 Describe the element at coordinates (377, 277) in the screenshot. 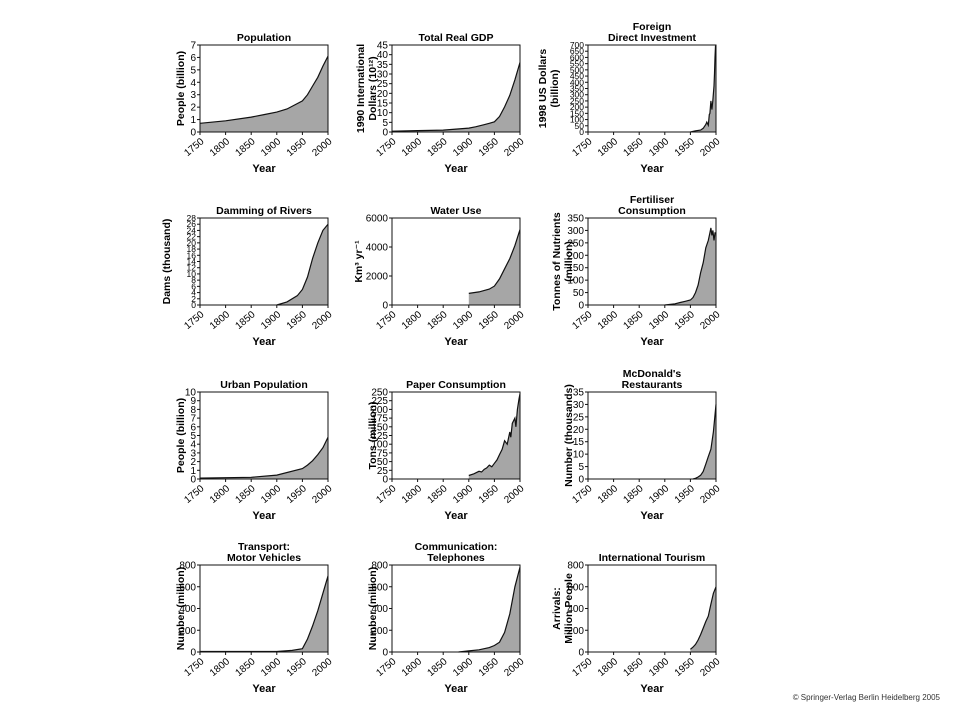

I see `y-tick-label: 2000` at that location.